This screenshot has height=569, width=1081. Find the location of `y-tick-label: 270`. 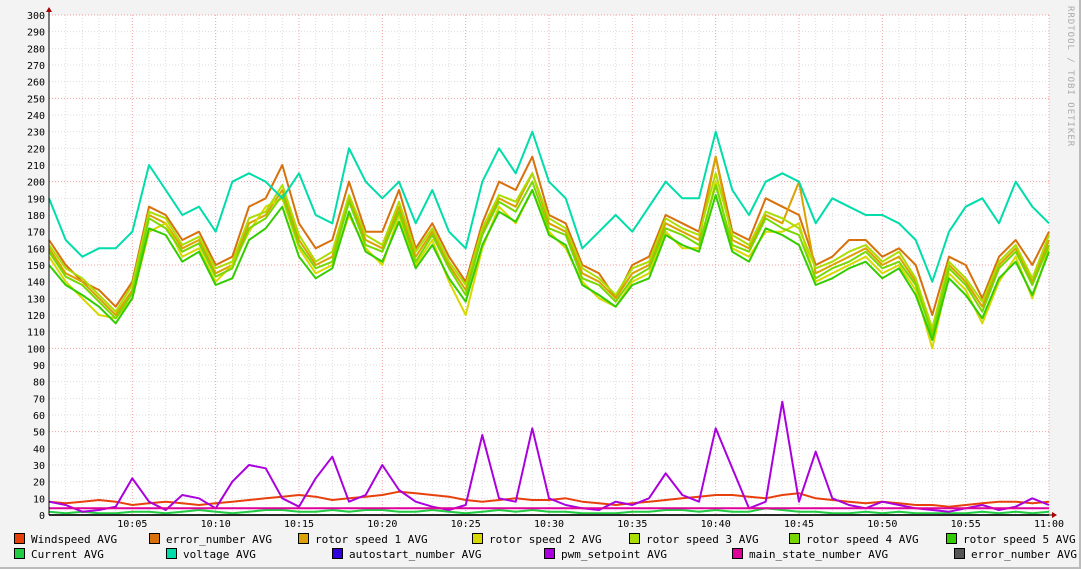

y-tick-label: 270 is located at coordinates (36, 66).